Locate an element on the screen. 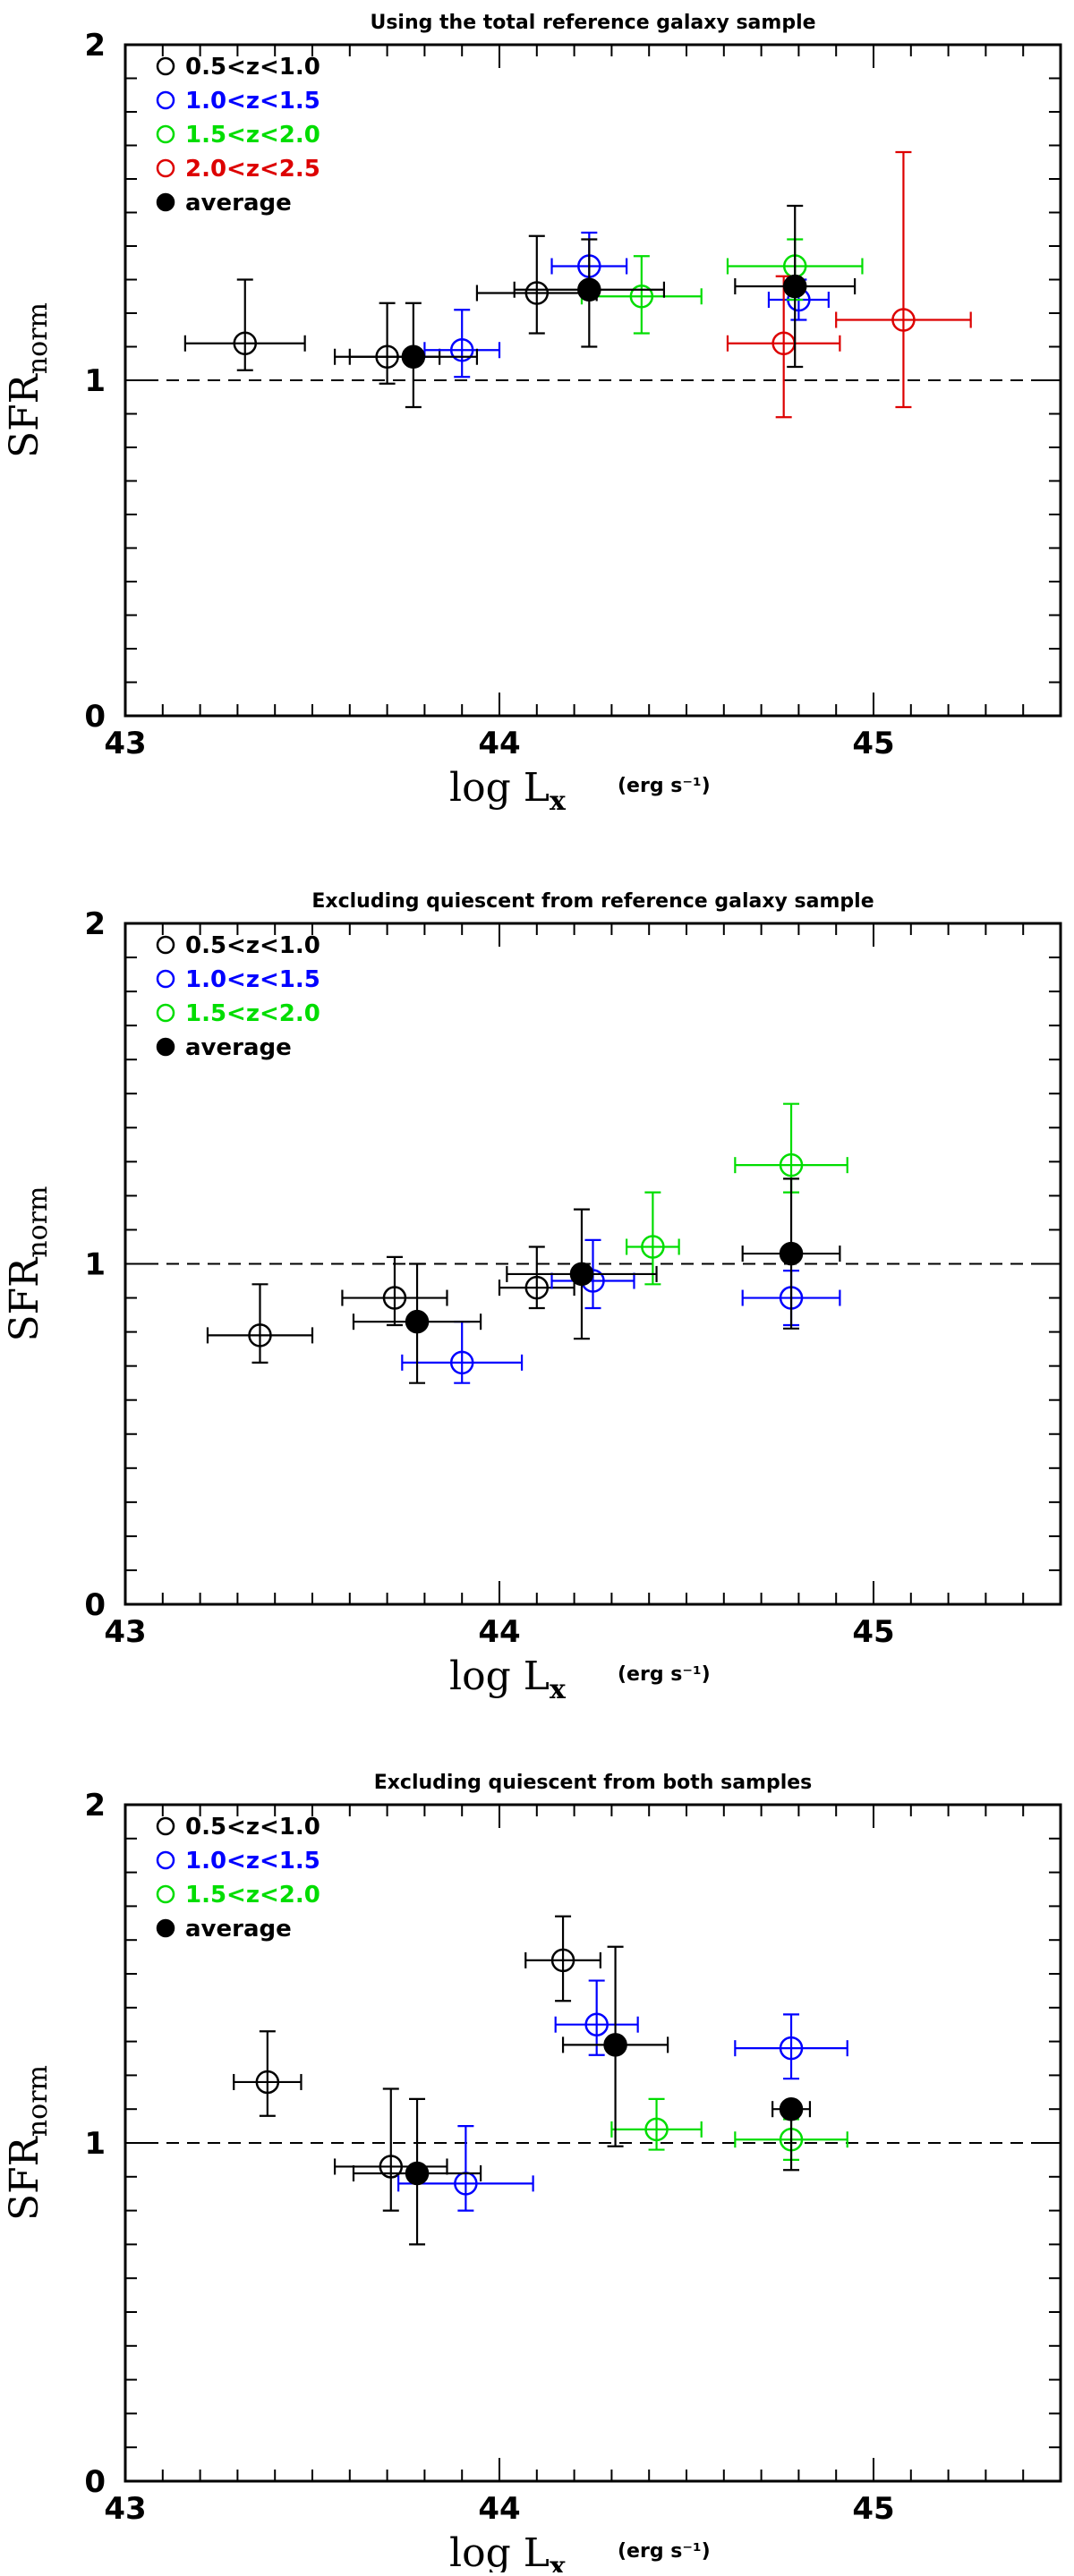 Image resolution: width=1074 pixels, height=2576 pixels. legend-label: 2.0<z<2.5 is located at coordinates (252, 169).